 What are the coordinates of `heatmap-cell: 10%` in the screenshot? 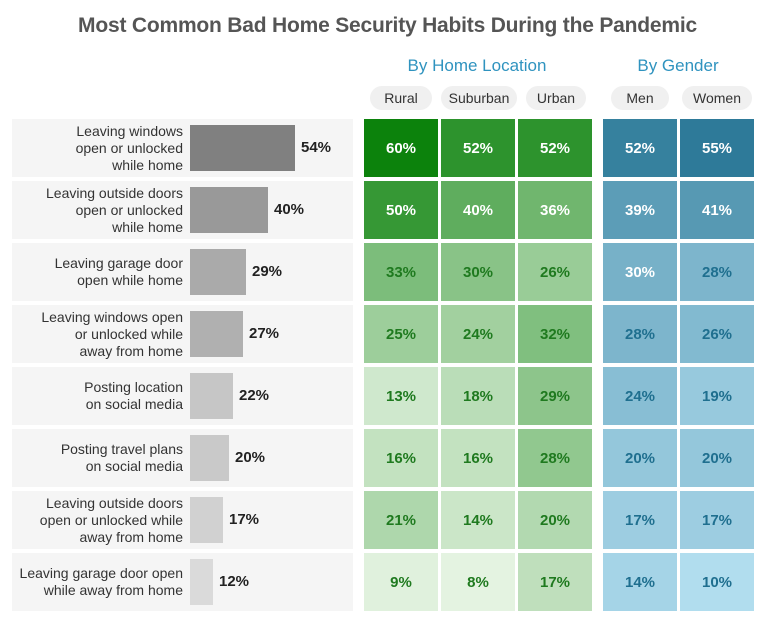 It's located at (717, 582).